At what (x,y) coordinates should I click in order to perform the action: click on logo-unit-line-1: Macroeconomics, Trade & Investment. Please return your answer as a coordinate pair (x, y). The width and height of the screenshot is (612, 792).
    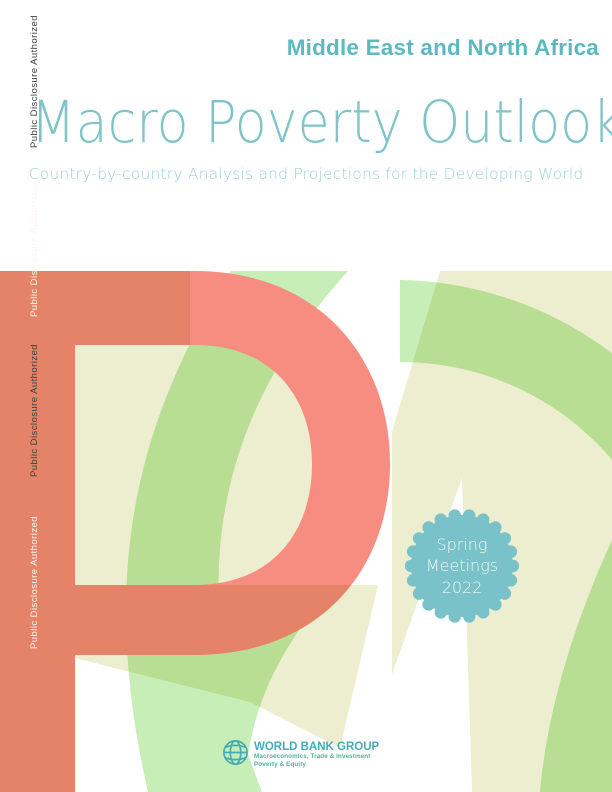
    Looking at the image, I should click on (312, 756).